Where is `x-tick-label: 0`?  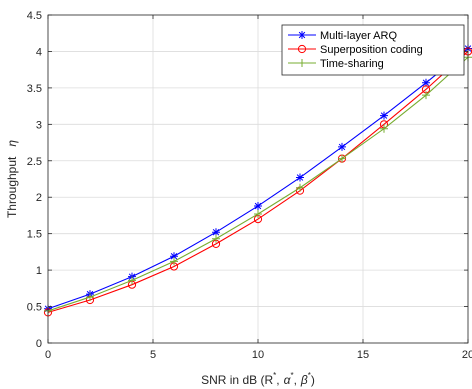 x-tick-label: 0 is located at coordinates (48, 355).